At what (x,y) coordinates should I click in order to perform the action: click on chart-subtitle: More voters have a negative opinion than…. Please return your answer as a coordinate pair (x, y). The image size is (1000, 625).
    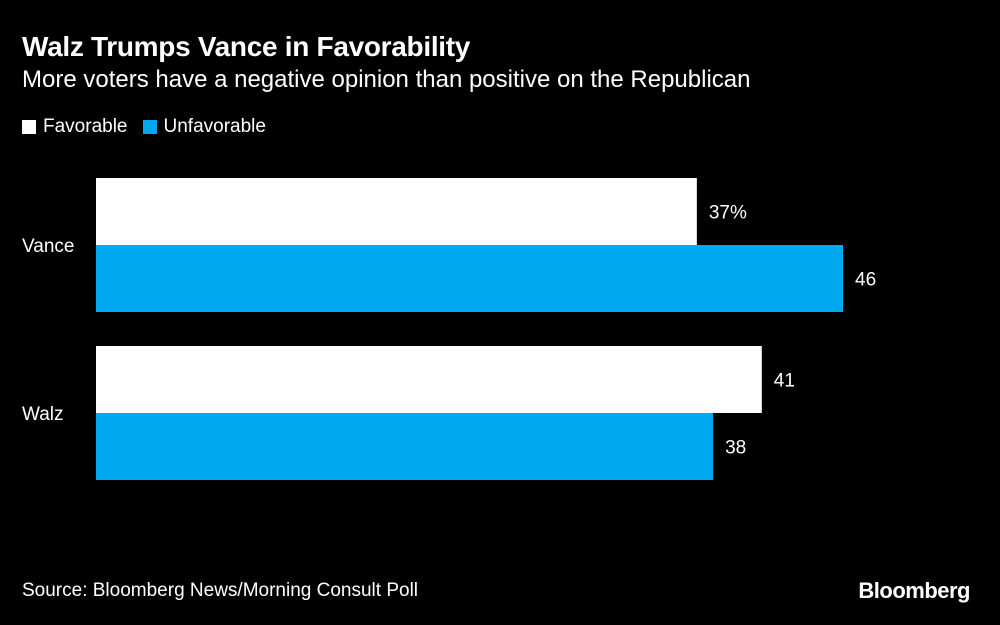
    Looking at the image, I should click on (386, 79).